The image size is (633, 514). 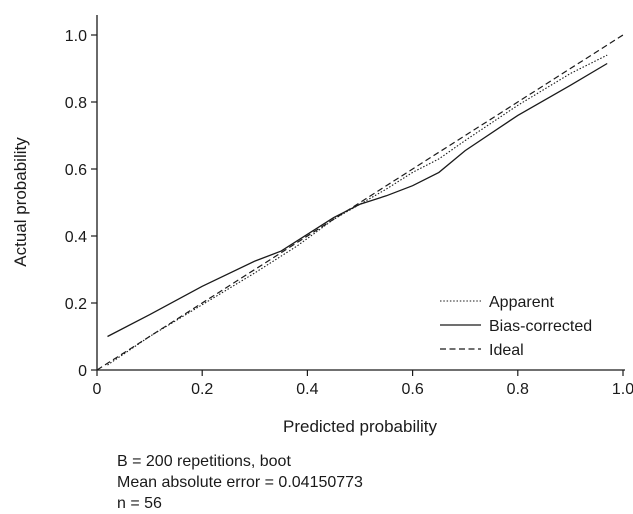 I want to click on sample-size-text: n = 56, so click(x=139, y=503).